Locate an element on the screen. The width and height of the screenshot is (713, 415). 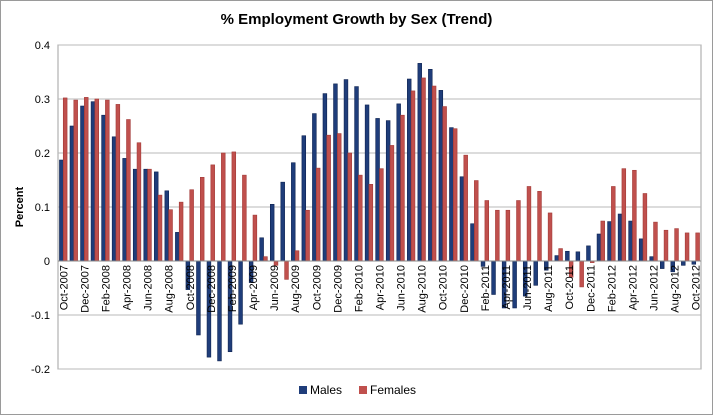
x-tick-label: Dec-2011 is located at coordinates (591, 288).